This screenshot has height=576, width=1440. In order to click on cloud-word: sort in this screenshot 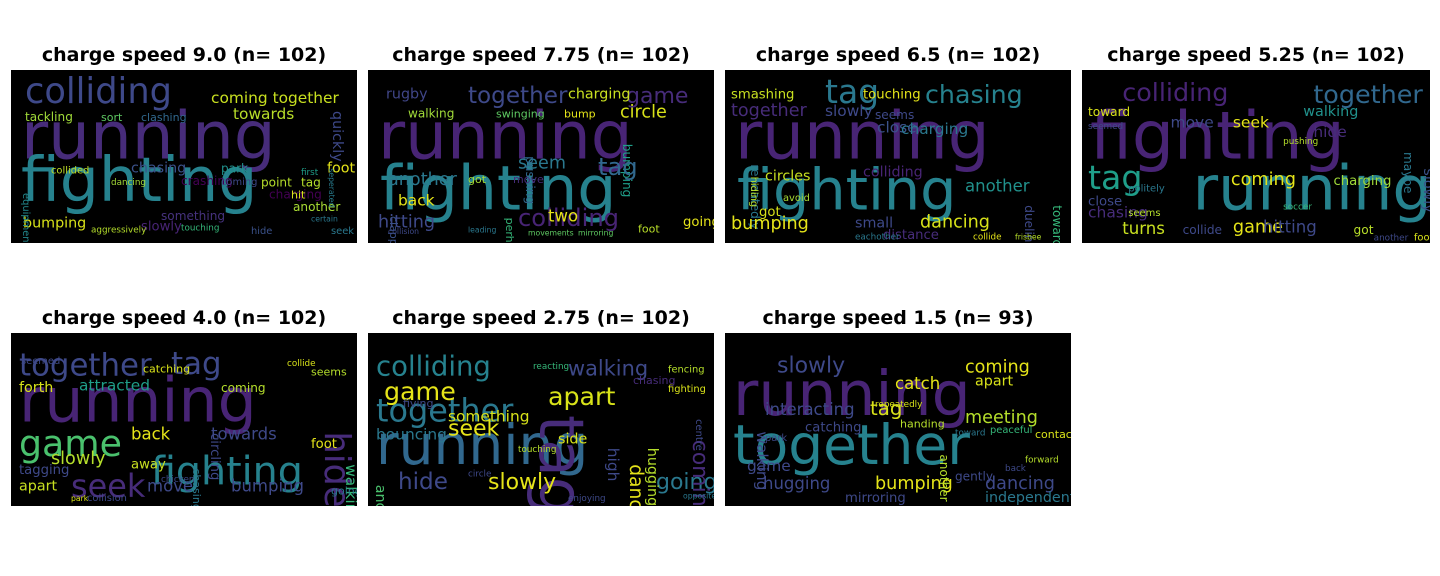, I will do `click(112, 117)`.